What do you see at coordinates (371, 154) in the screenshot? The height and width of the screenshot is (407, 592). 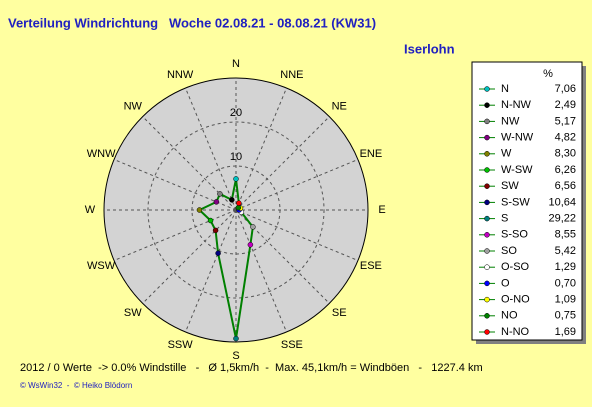 I see `axis-label: ENE` at bounding box center [371, 154].